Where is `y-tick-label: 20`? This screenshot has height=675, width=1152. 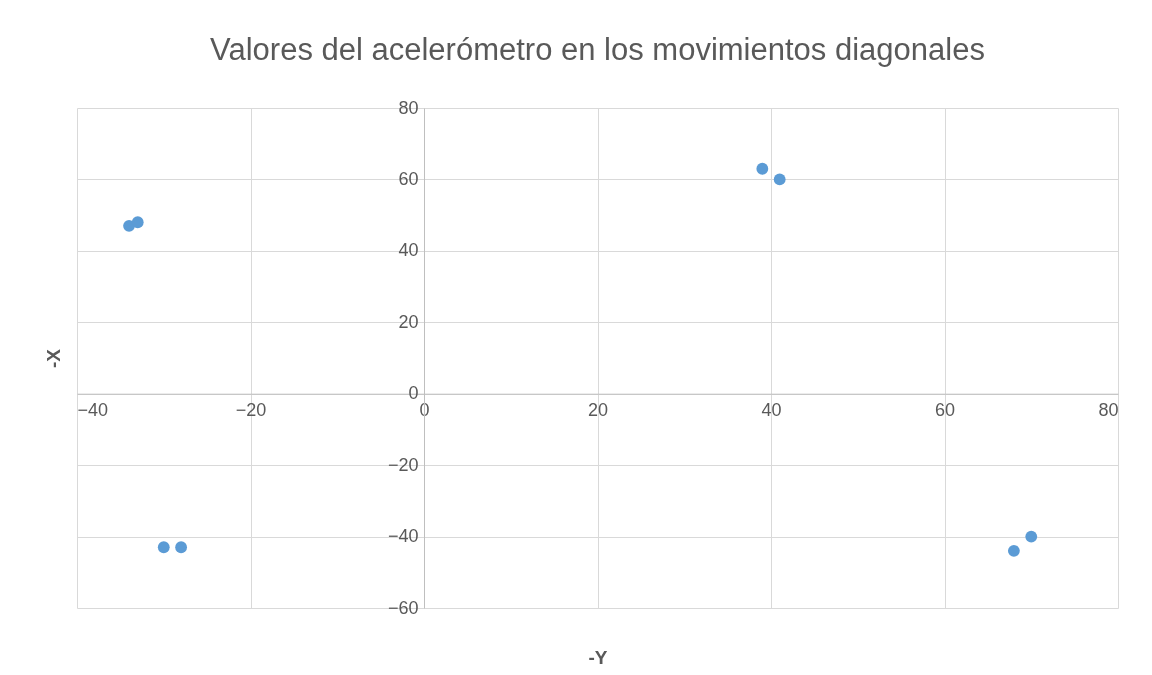 y-tick-label: 20 is located at coordinates (408, 321).